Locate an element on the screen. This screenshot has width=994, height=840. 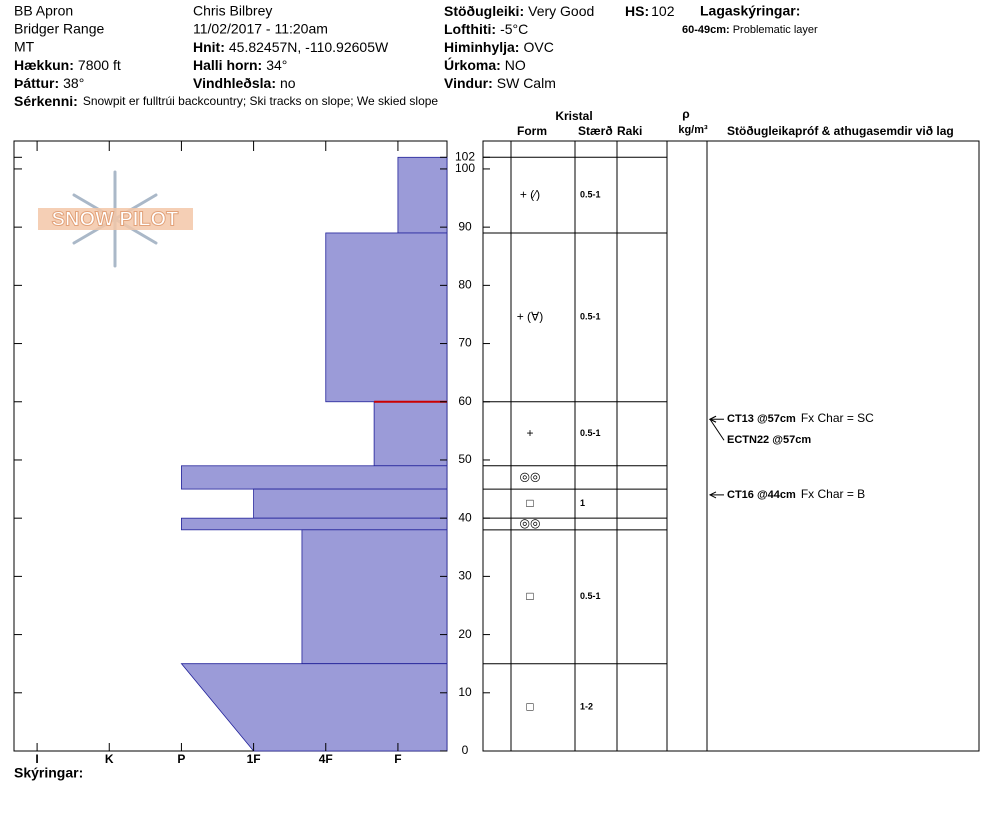
grain-form: + (∀) is located at coordinates (530, 317).